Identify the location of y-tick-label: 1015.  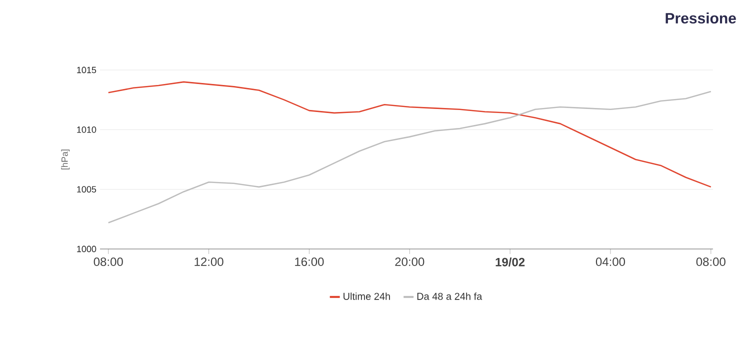
(86, 70).